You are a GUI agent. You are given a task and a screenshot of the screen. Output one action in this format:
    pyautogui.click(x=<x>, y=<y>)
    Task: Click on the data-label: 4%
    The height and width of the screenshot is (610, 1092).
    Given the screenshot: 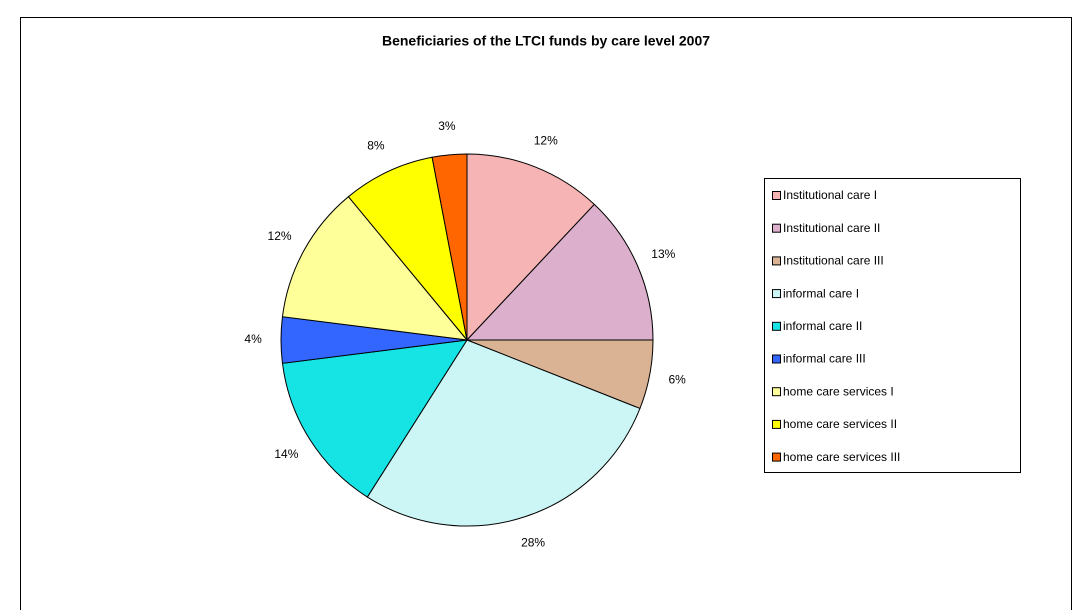 What is the action you would take?
    pyautogui.click(x=253, y=339)
    